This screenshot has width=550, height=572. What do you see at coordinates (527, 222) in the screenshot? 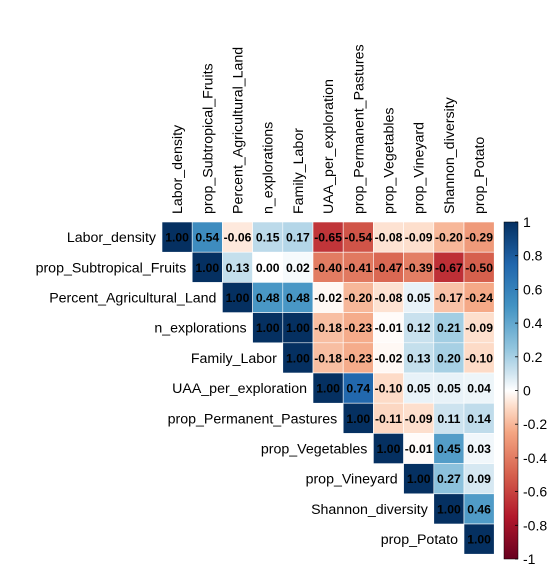
I see `colorbar-tick-label: 1` at bounding box center [527, 222].